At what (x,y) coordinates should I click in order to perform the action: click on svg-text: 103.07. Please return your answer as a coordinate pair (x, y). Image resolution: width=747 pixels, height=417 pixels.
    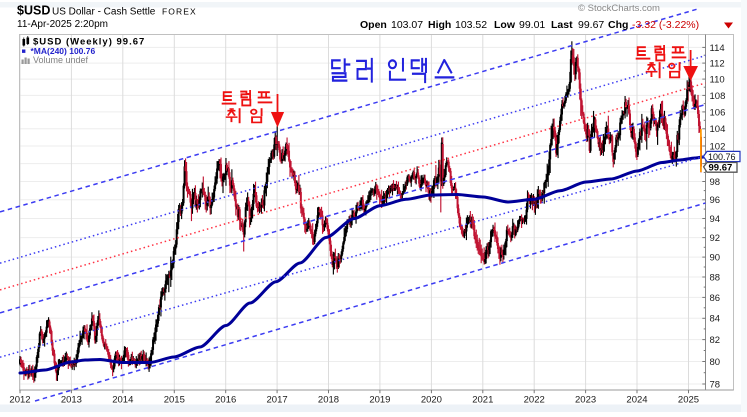
    Looking at the image, I should click on (407, 25).